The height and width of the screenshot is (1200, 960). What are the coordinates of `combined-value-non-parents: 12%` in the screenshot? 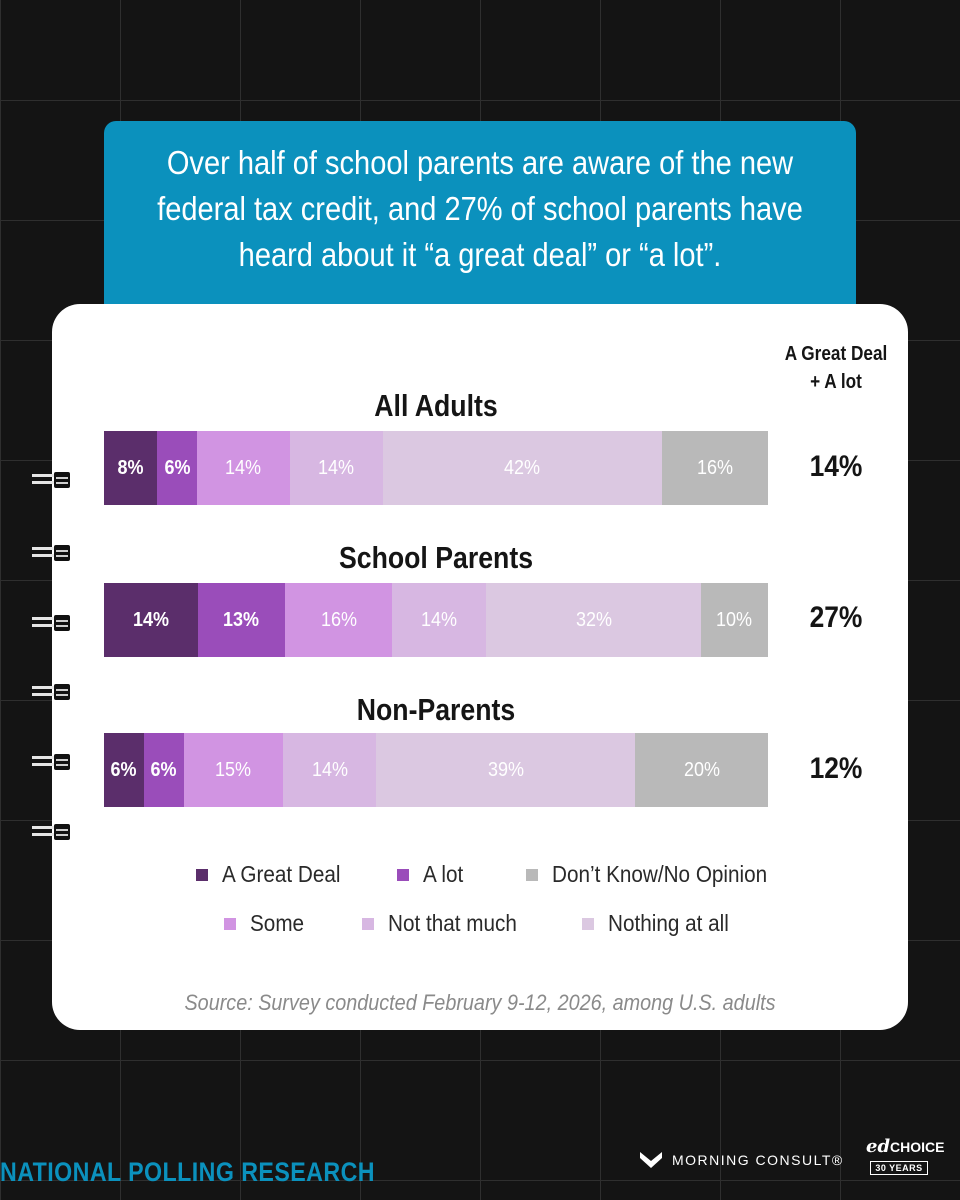 It's located at (836, 768).